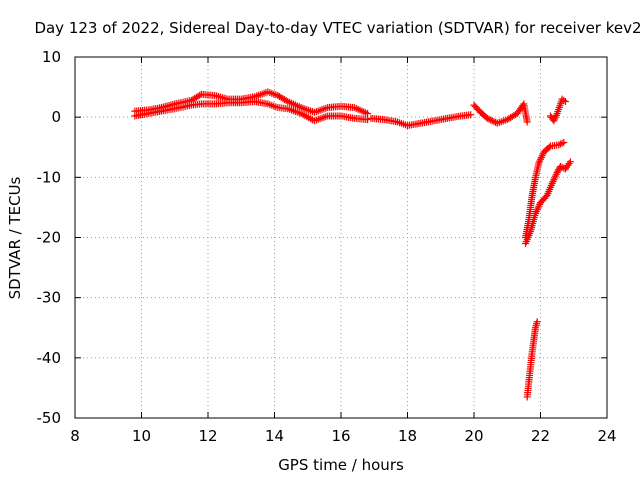 This screenshot has width=640, height=484. What do you see at coordinates (56, 117) in the screenshot?
I see `y-tick-label: 0` at bounding box center [56, 117].